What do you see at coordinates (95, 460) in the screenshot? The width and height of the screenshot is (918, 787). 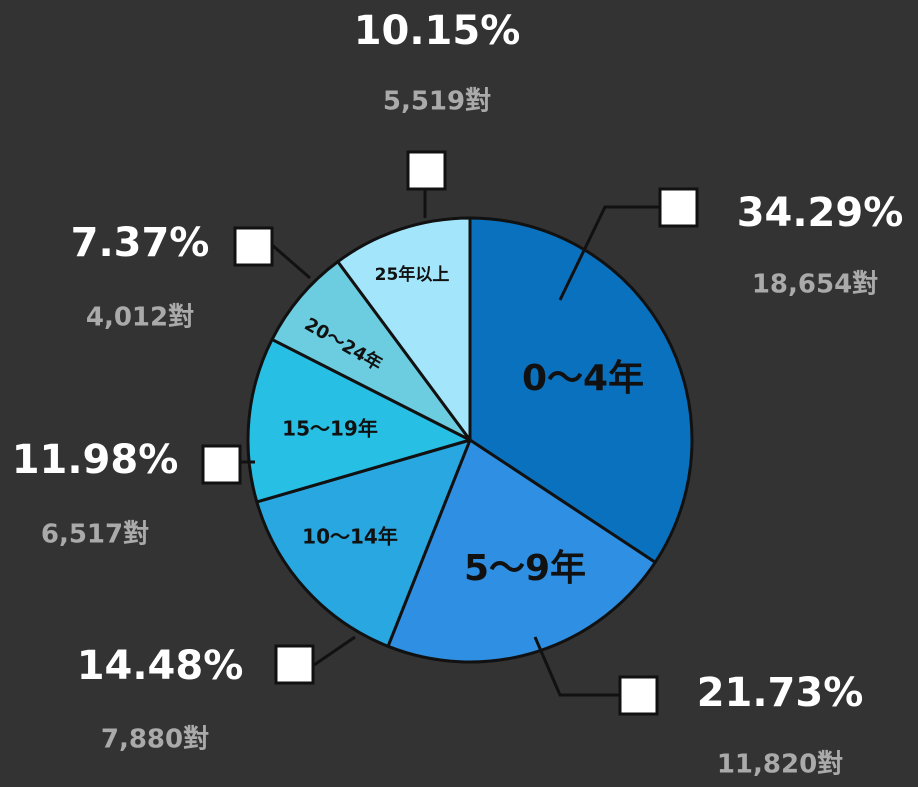 I see `percent-label: 11.98%` at bounding box center [95, 460].